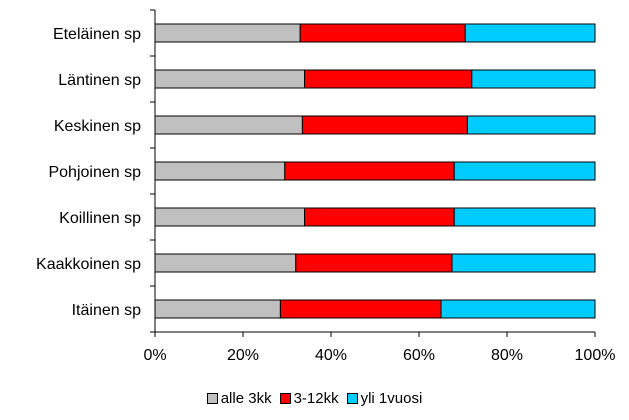 The width and height of the screenshot is (629, 420). Describe the element at coordinates (100, 218) in the screenshot. I see `category-label: Koillinen sp` at that location.